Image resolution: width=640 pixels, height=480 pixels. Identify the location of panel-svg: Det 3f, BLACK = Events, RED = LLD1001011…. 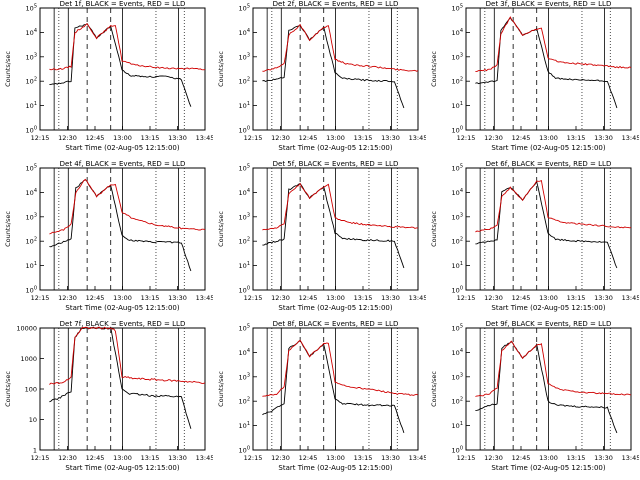
(534, 76).